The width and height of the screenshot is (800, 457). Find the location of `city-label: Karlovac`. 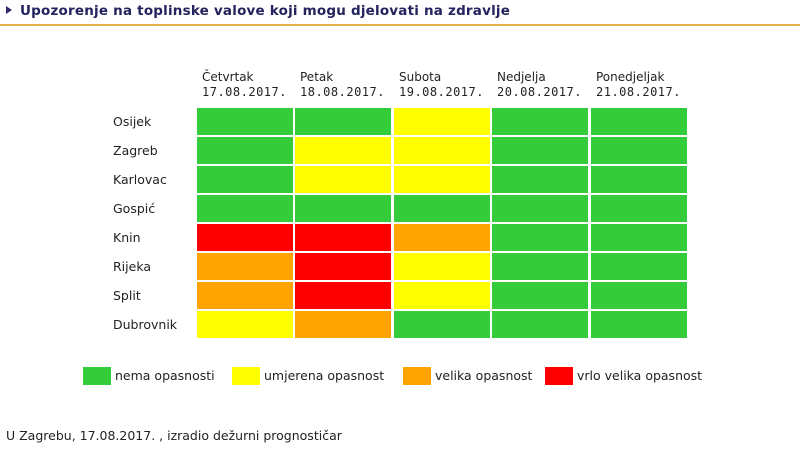

city-label: Karlovac is located at coordinates (140, 179).